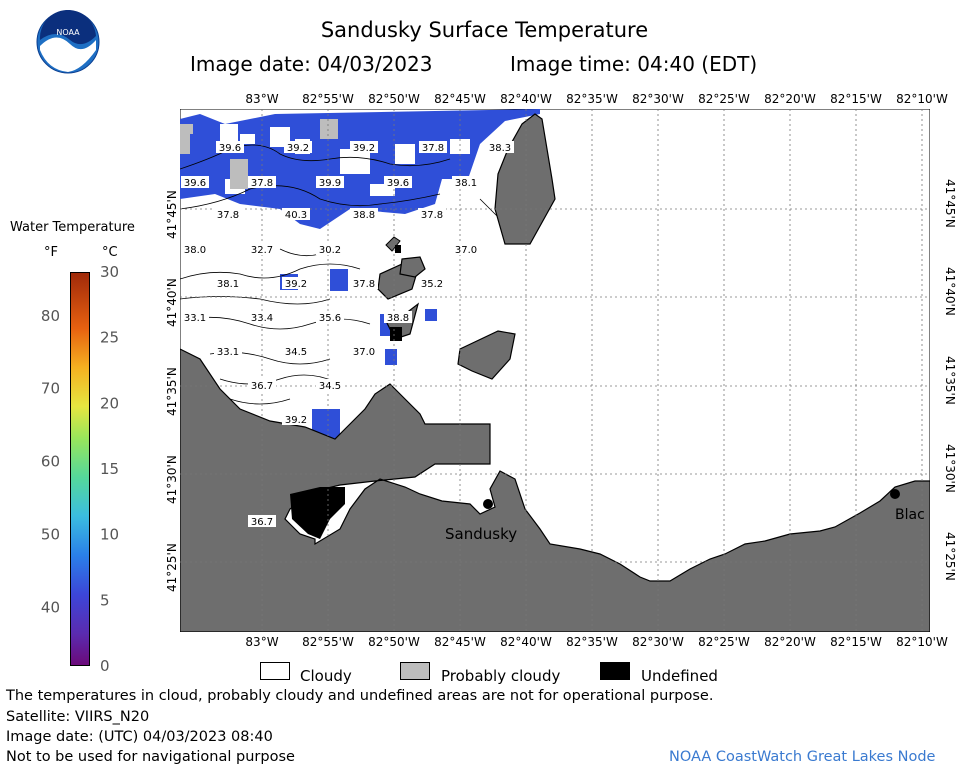  I want to click on temp-label: 38.0, so click(195, 250).